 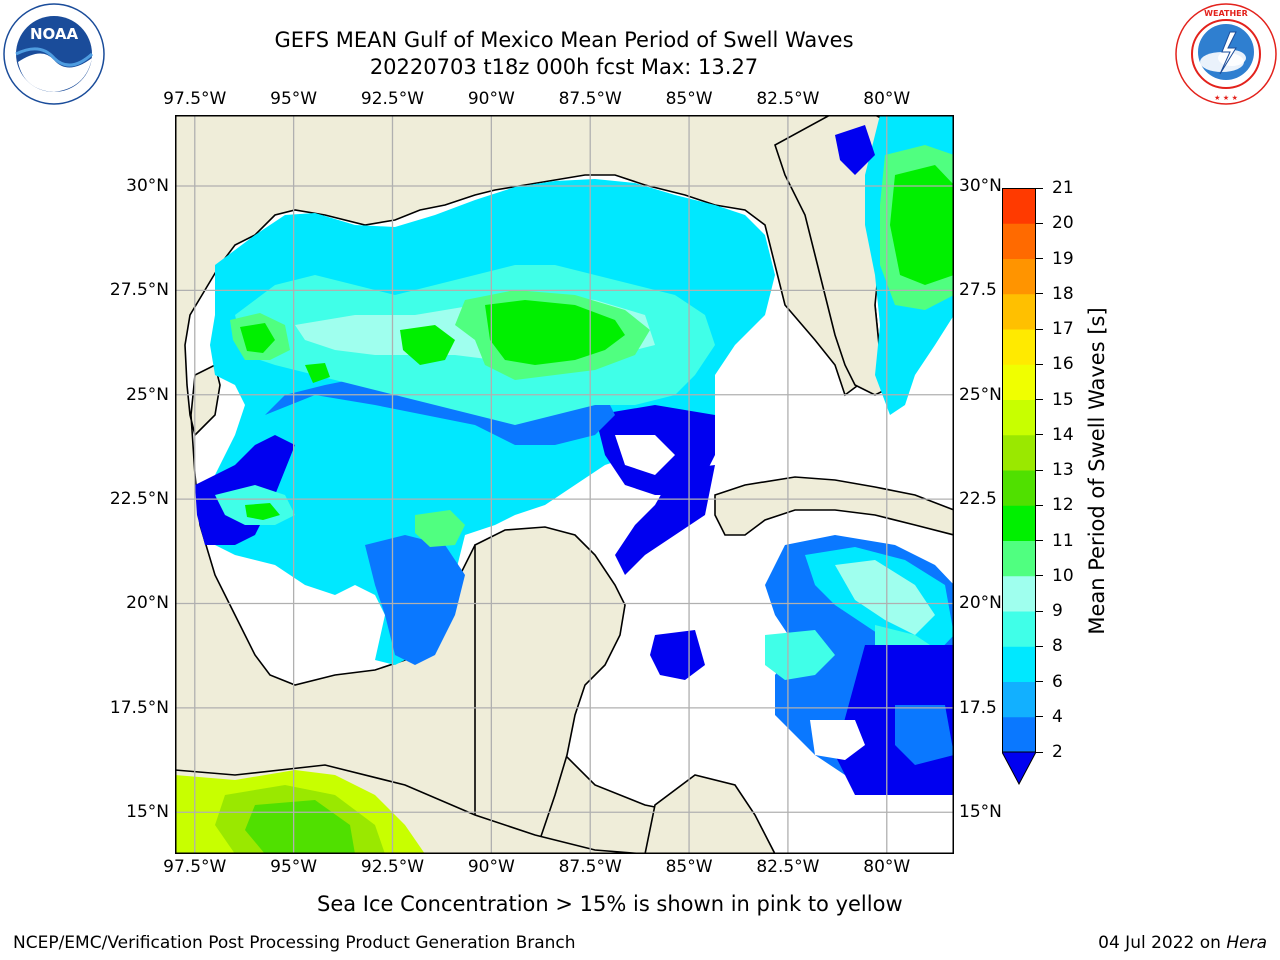 What do you see at coordinates (1063, 434) in the screenshot?
I see `colorbar-tick-label: 14` at bounding box center [1063, 434].